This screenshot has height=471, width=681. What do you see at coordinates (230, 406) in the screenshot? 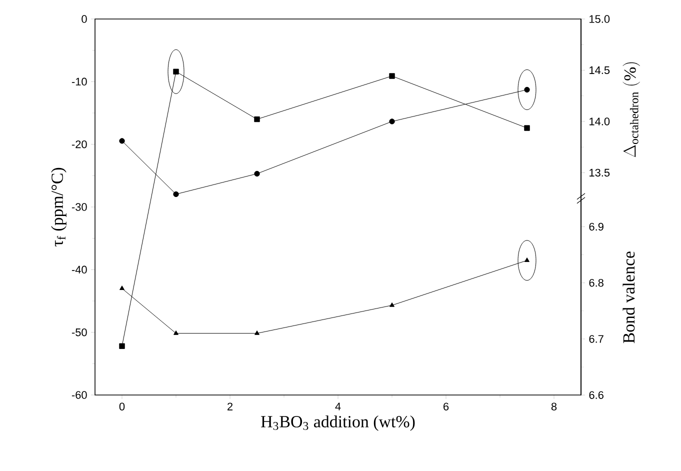
I see `x-tick-label: 2` at bounding box center [230, 406].